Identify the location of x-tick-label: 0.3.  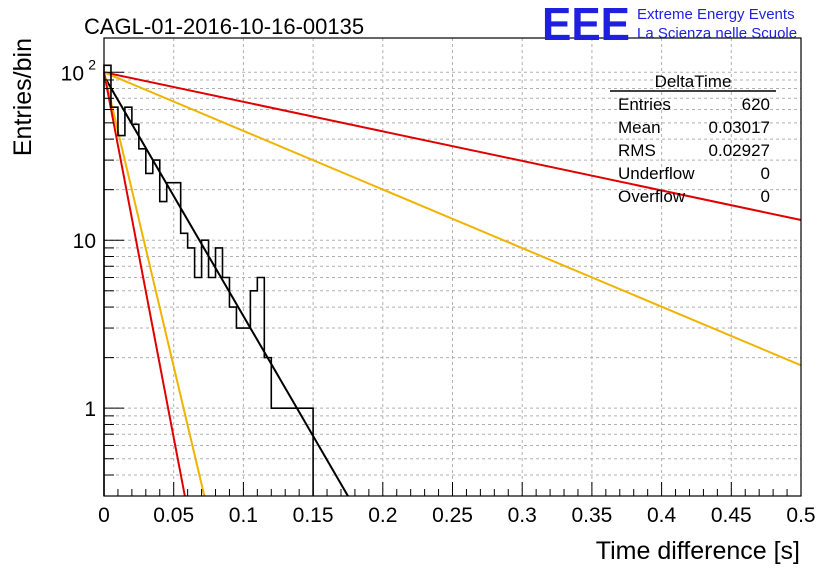
(522, 515).